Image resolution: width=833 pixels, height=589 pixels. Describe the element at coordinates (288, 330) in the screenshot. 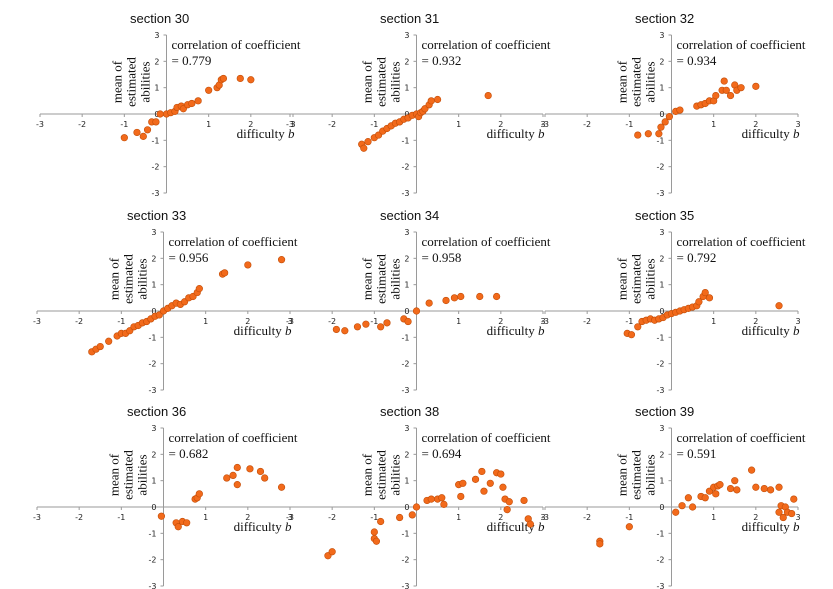

I see `x-axis-label-variable: b` at that location.